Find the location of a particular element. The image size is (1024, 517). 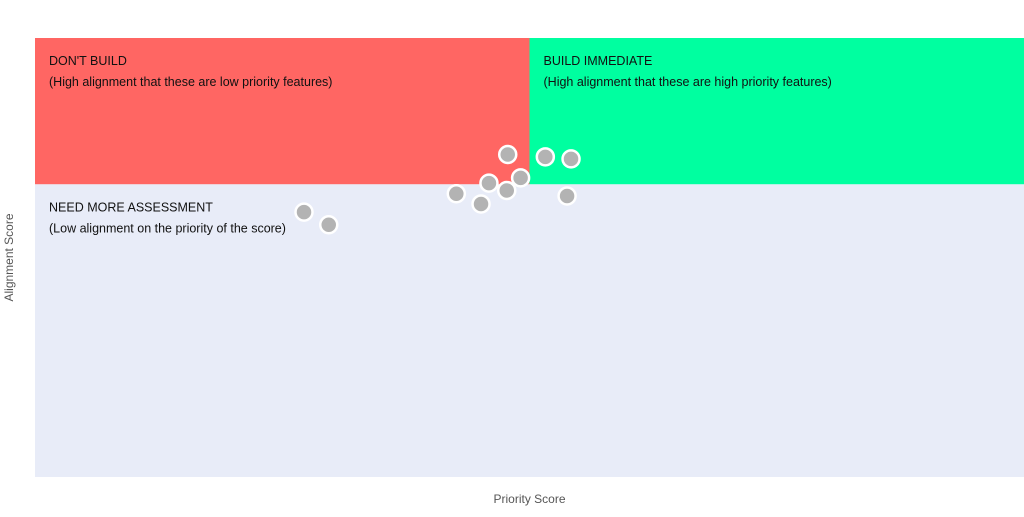

y-axis-label: Alignment Score is located at coordinates (9, 257).